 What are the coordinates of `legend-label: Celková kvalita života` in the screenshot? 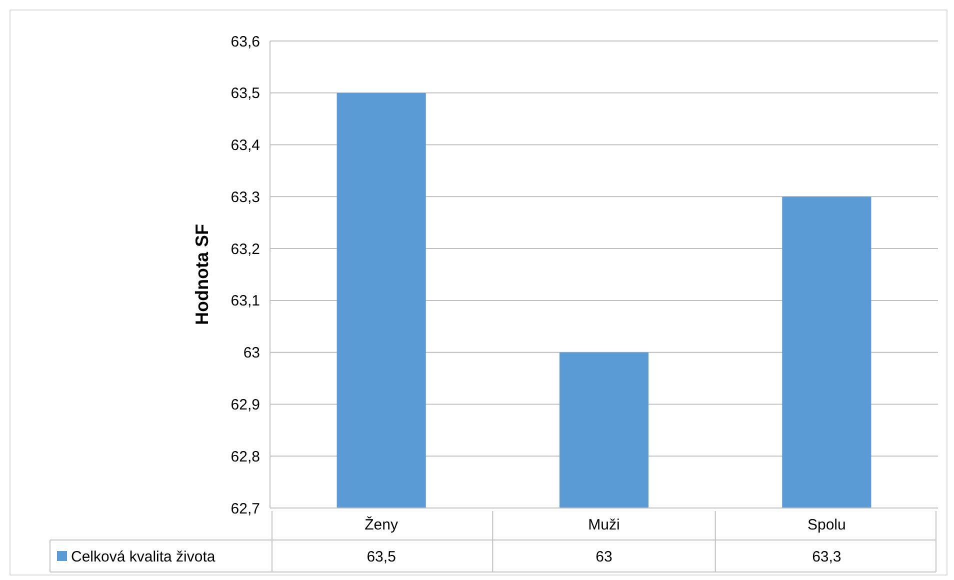 It's located at (143, 557).